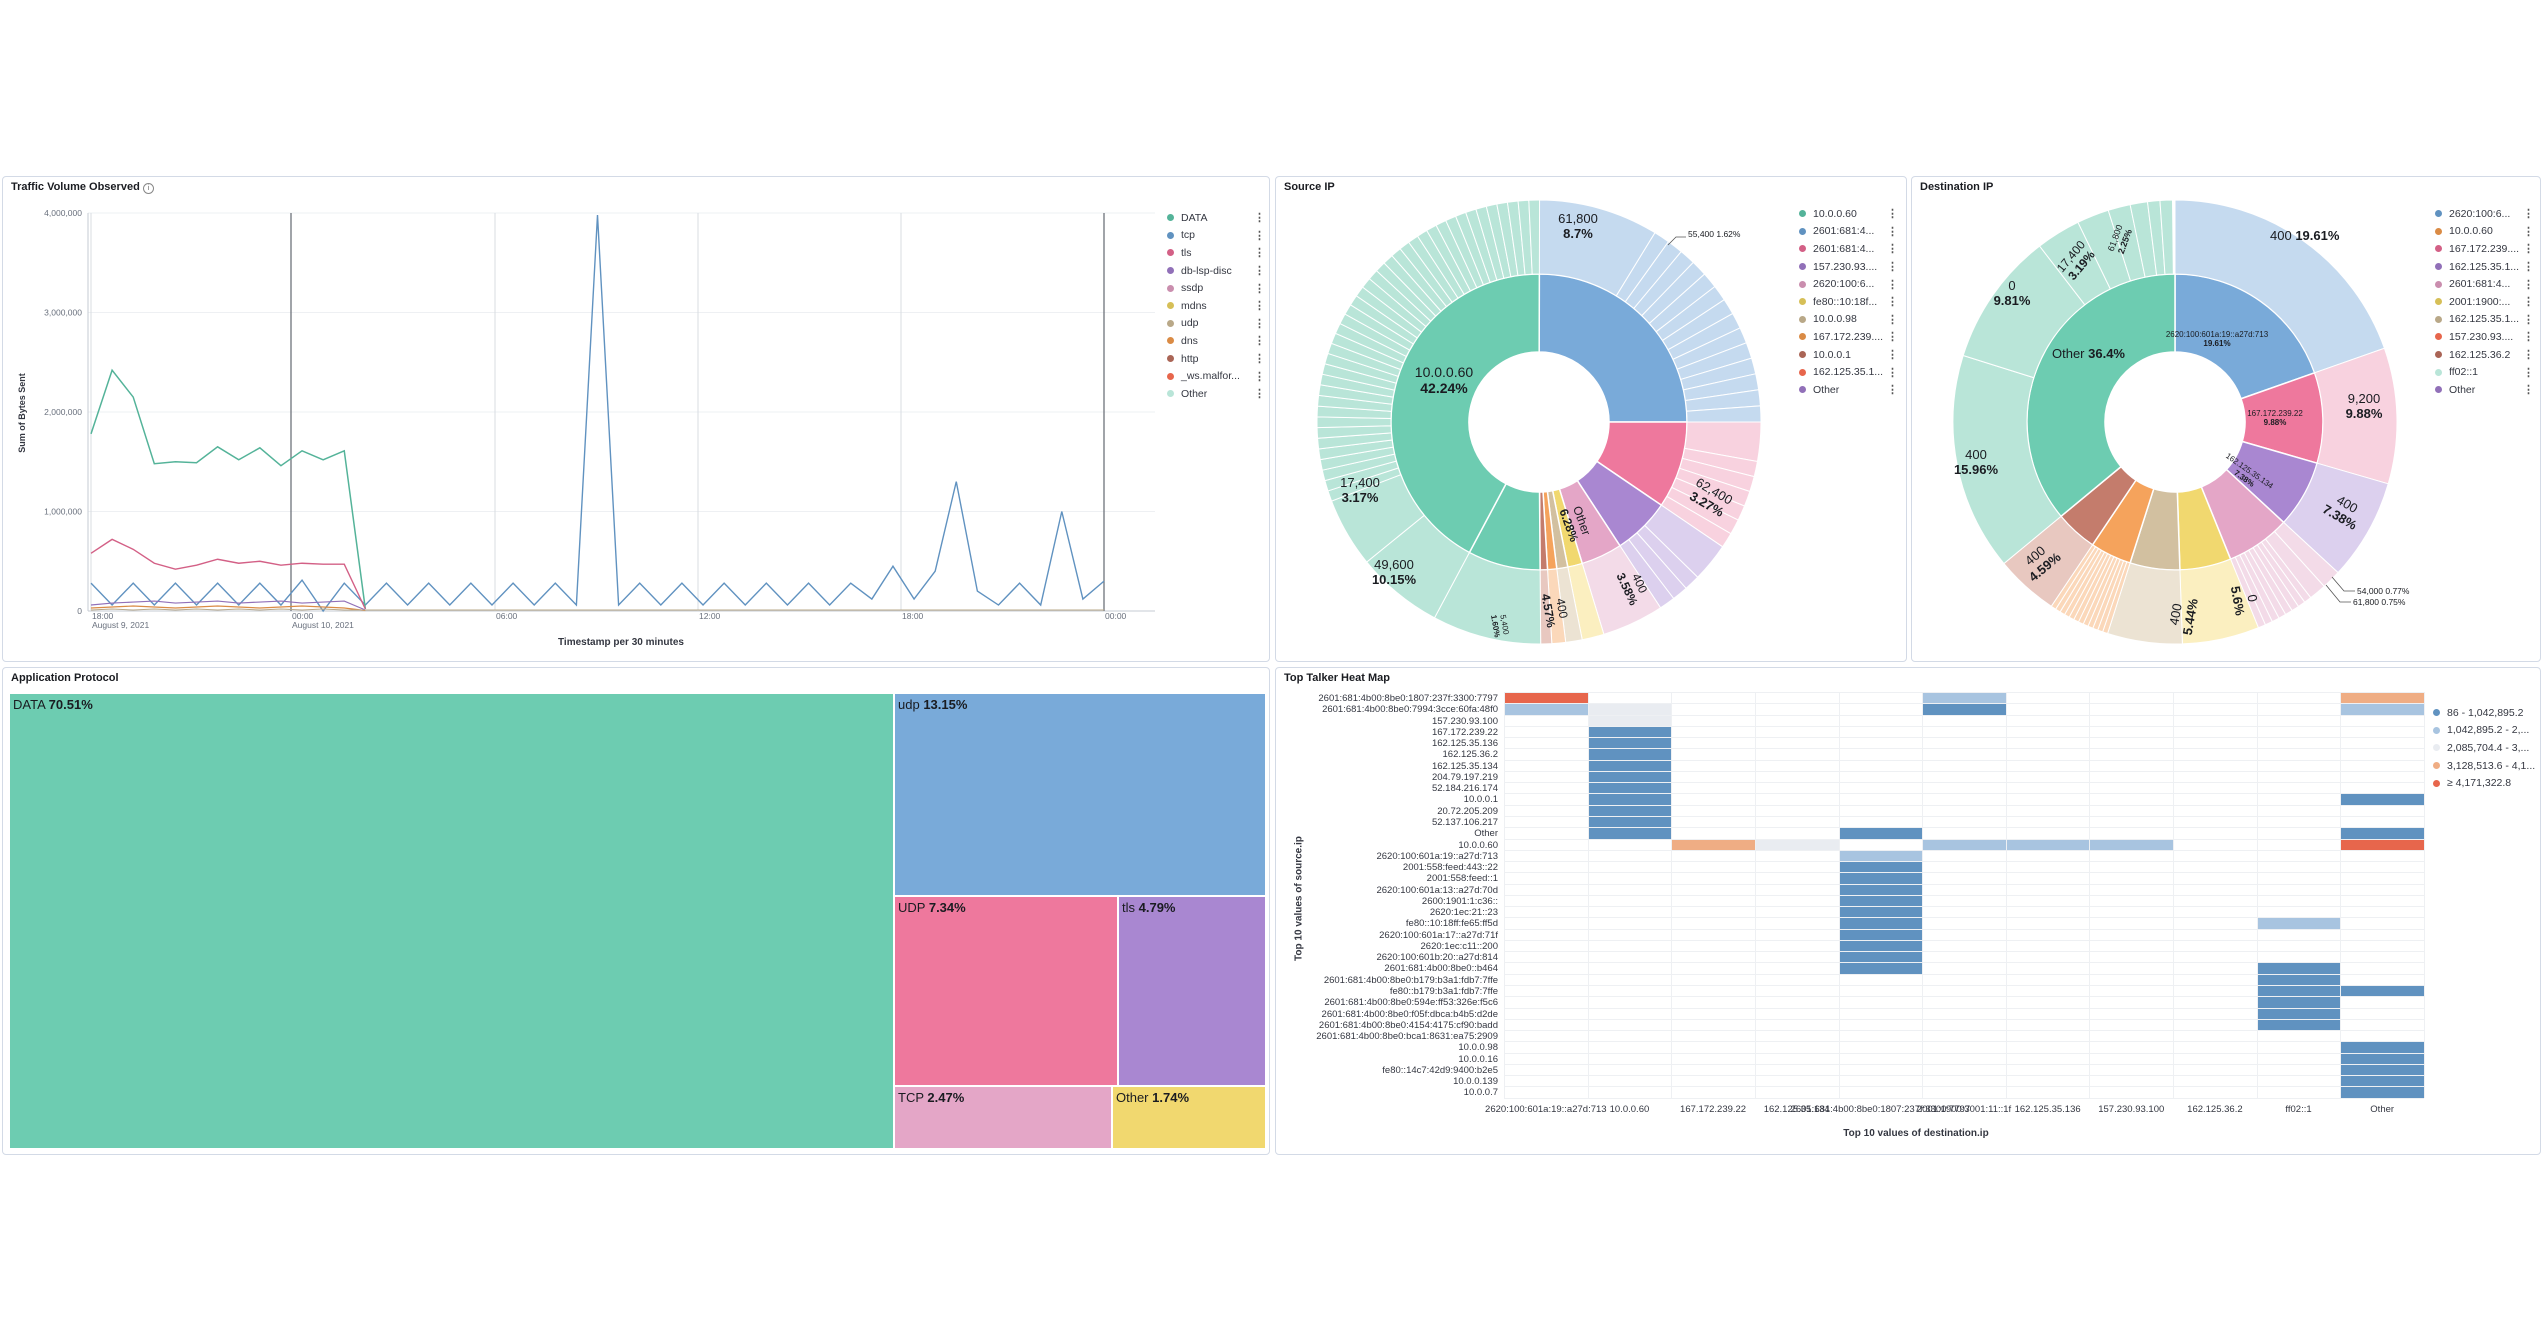 The width and height of the screenshot is (2543, 1331). Describe the element at coordinates (1217, 376) in the screenshot. I see `traffic-legend-item: _ws.malfor... ⋮` at that location.